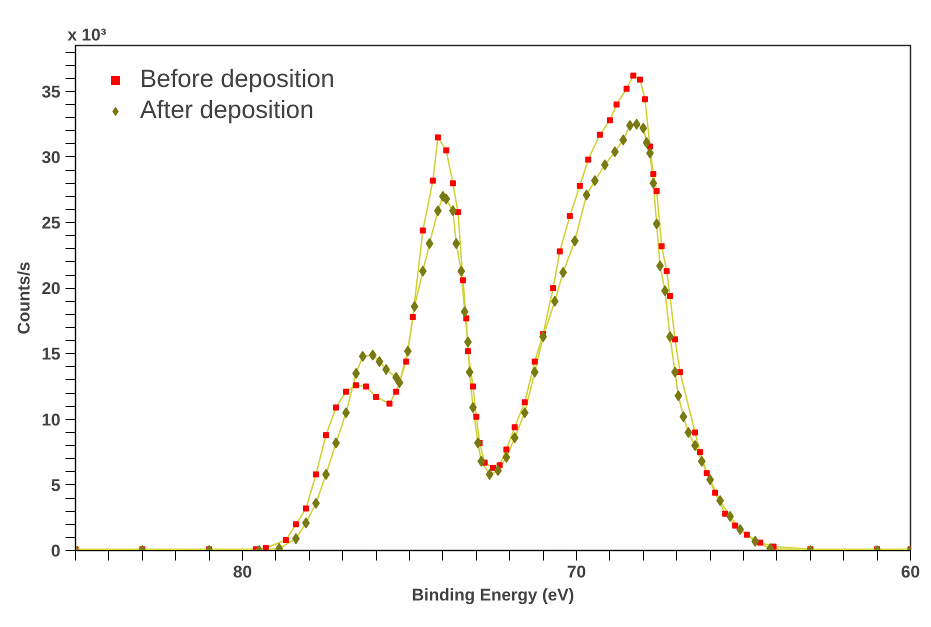 Image resolution: width=931 pixels, height=627 pixels. What do you see at coordinates (237, 79) in the screenshot?
I see `legend-label: Before deposition` at bounding box center [237, 79].